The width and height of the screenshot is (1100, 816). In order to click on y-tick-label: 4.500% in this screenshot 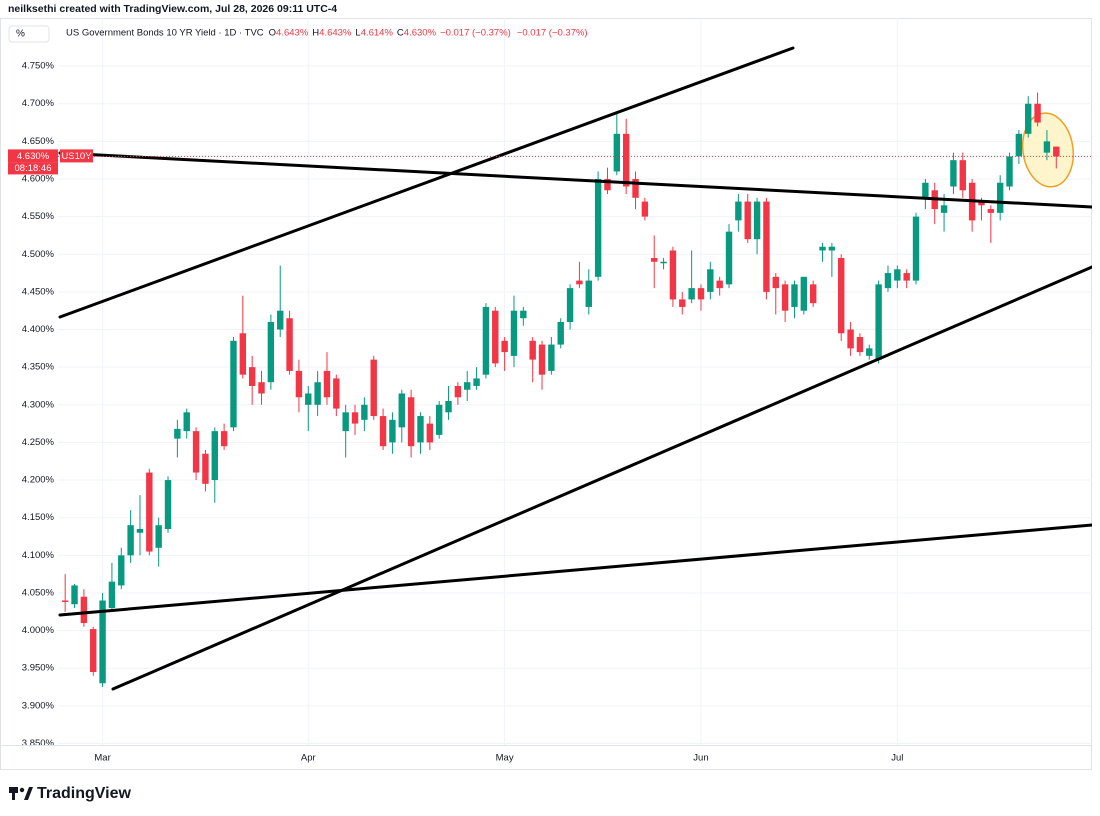, I will do `click(38, 254)`.